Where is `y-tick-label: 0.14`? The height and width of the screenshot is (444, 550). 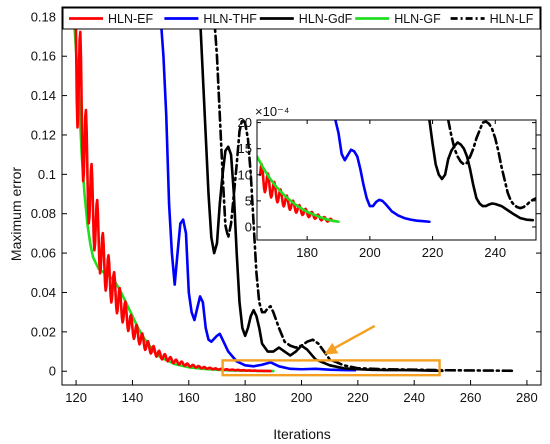 y-tick-label: 0.14 is located at coordinates (43, 95).